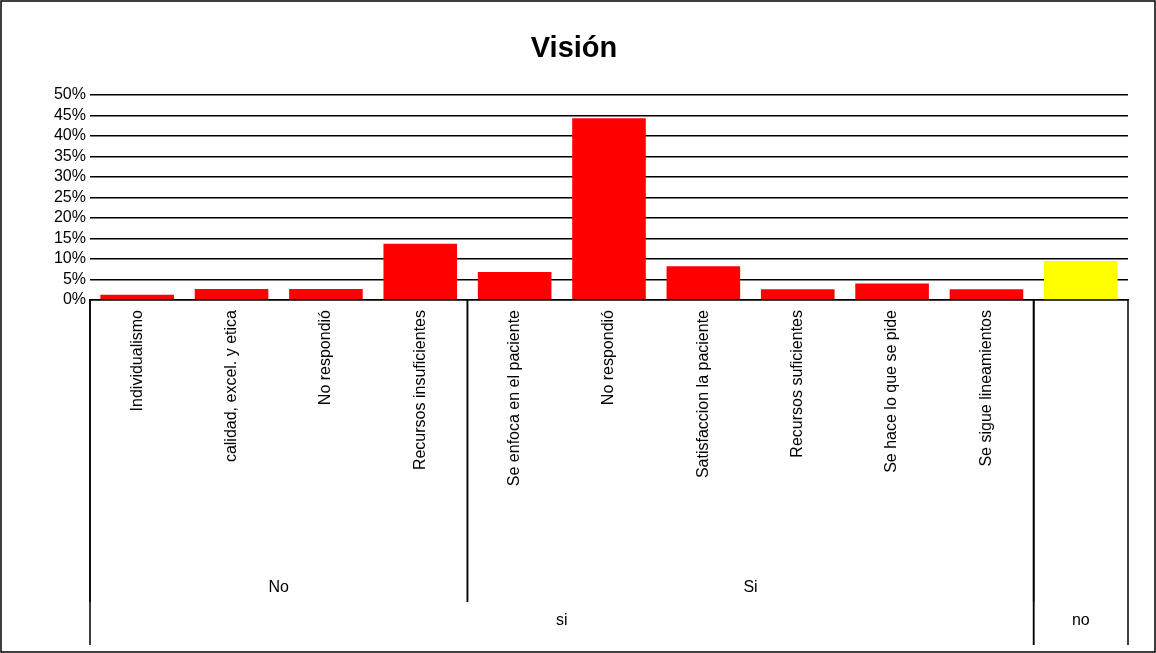 Image resolution: width=1156 pixels, height=653 pixels. Describe the element at coordinates (69, 135) in the screenshot. I see `y-tick-label: 40%` at that location.